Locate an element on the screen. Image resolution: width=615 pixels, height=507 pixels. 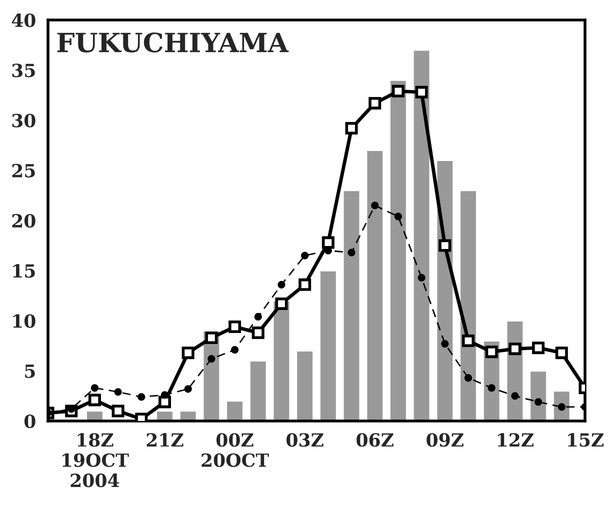
x-tick-label: 09Z is located at coordinates (445, 440).